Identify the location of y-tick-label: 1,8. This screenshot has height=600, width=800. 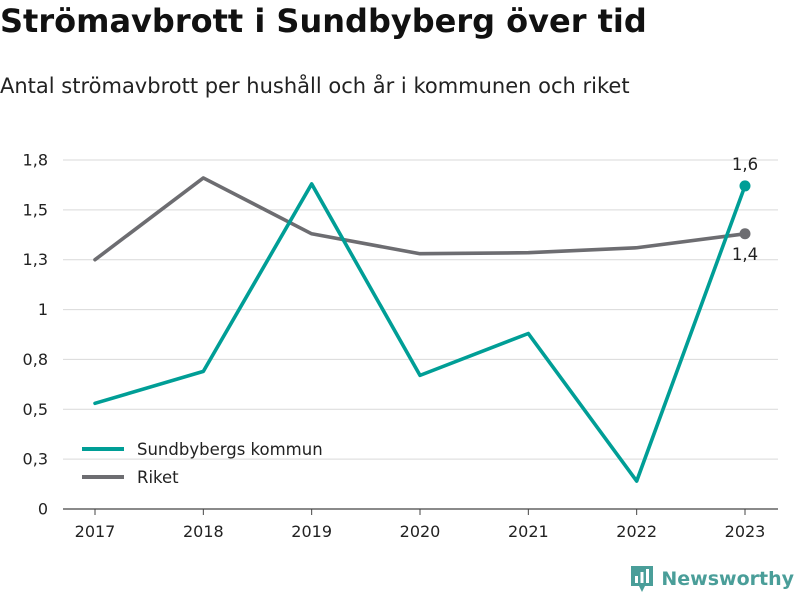
(35, 160).